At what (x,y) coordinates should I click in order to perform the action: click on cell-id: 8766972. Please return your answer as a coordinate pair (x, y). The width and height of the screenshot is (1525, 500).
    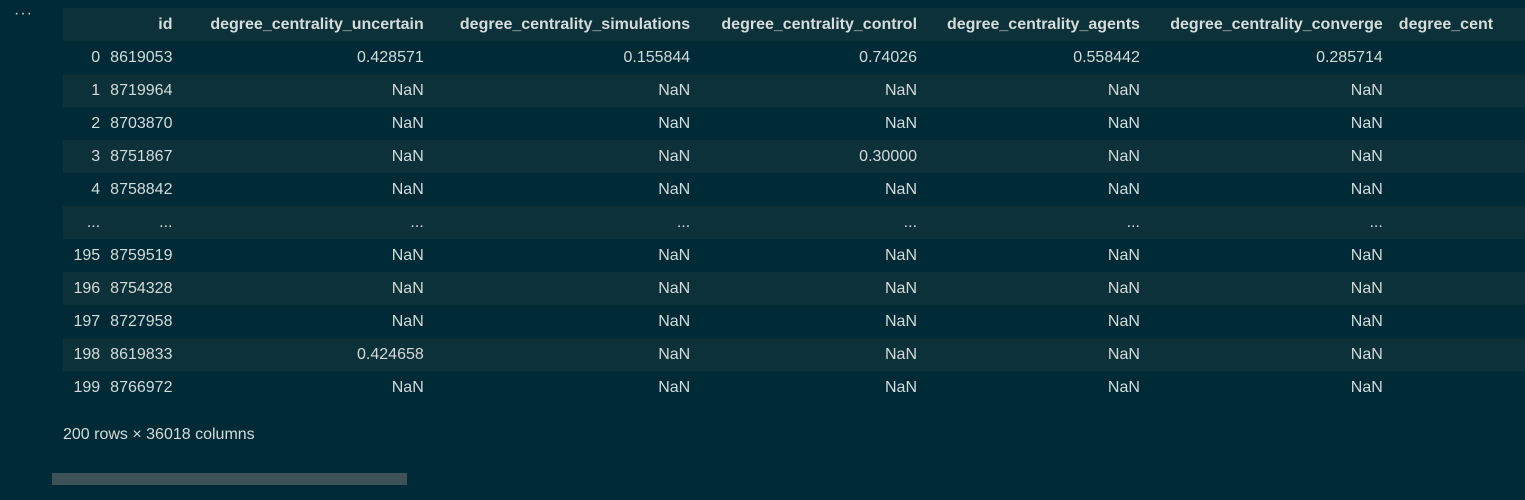
    Looking at the image, I should click on (141, 387).